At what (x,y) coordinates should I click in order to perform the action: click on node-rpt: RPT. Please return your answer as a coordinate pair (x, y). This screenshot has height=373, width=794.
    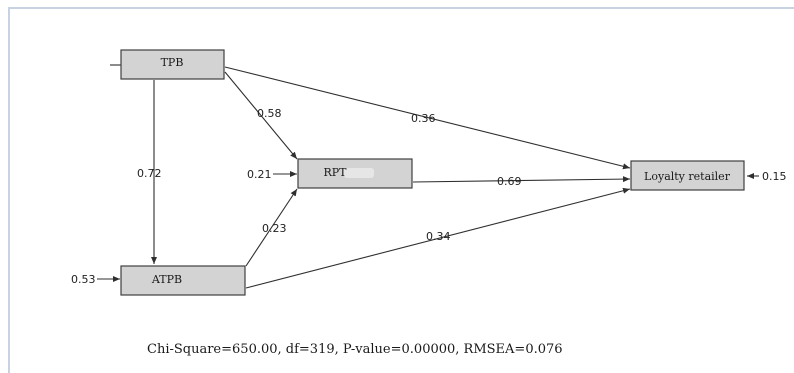
    Looking at the image, I should click on (355, 173).